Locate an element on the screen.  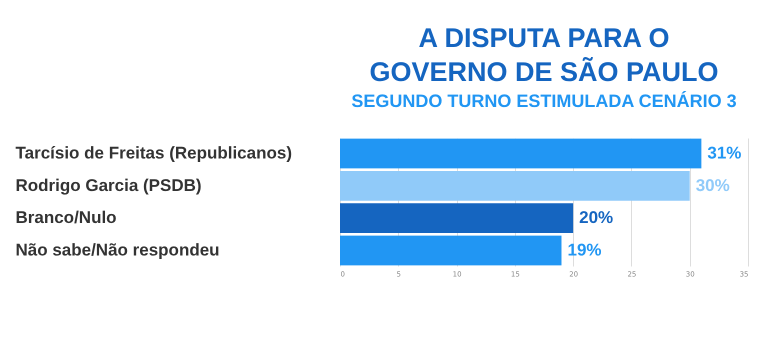
data-label: 19% is located at coordinates (584, 250).